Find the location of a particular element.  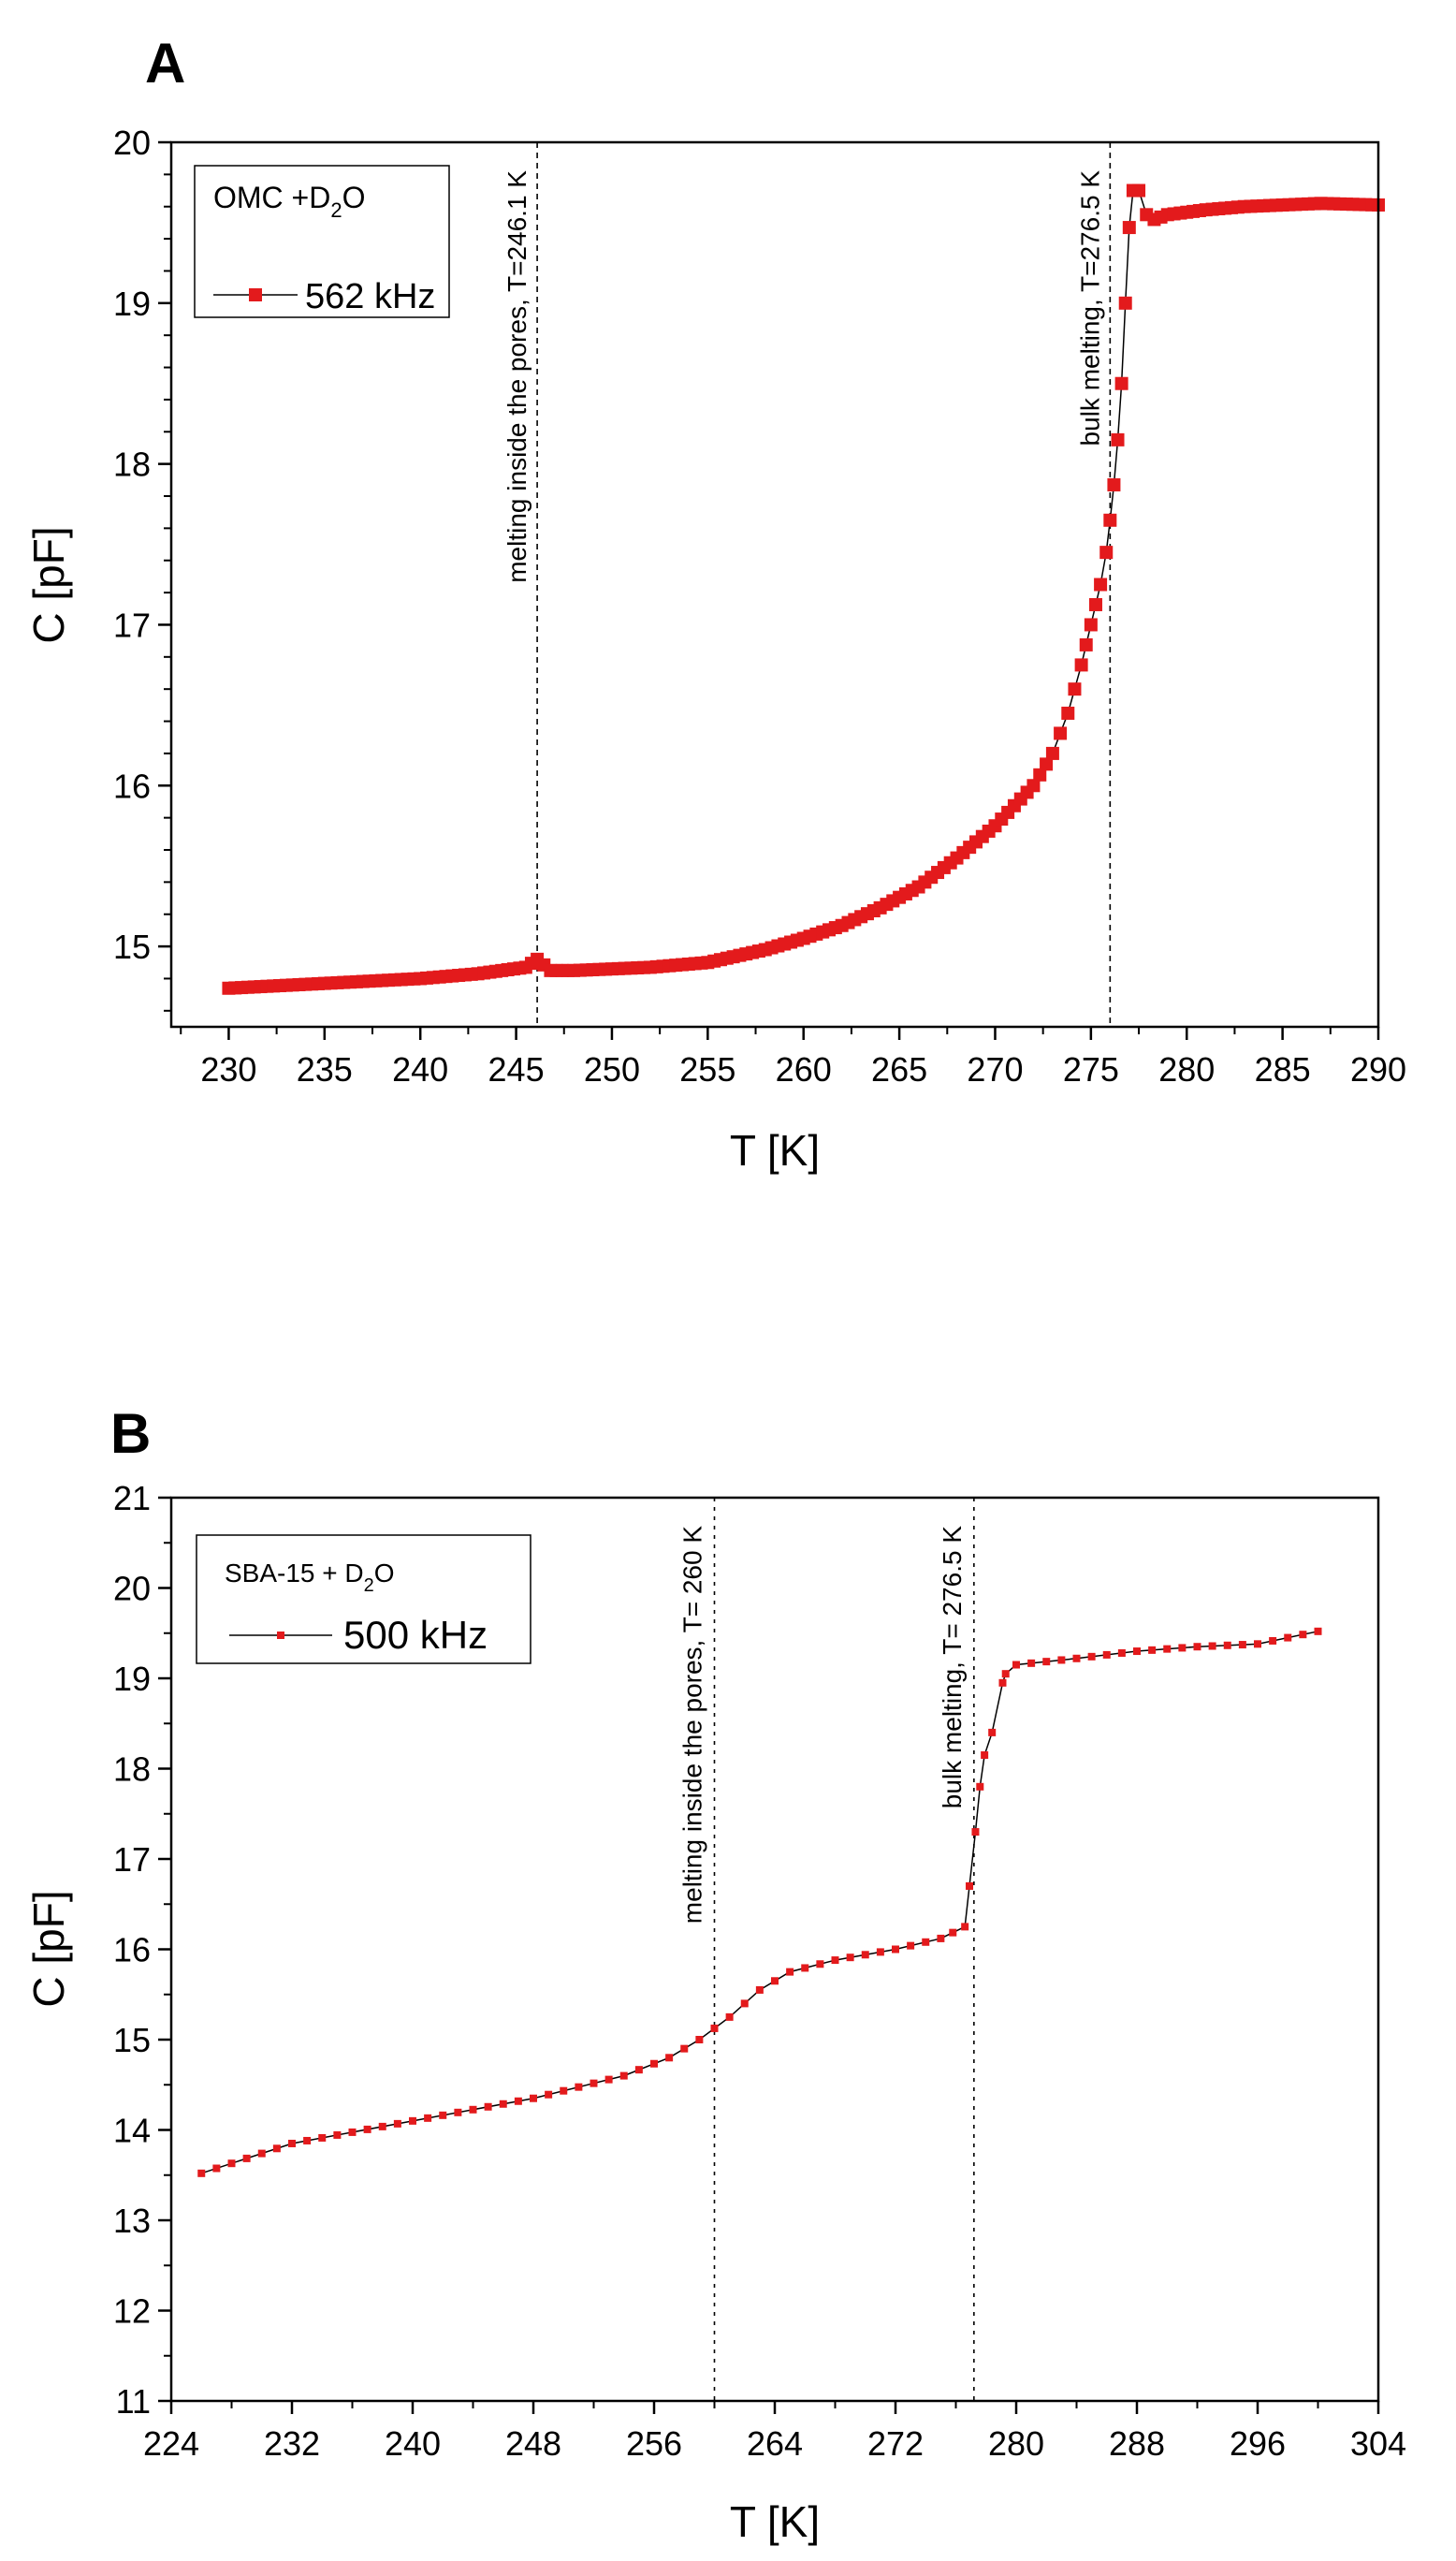

panel-b-y-tick-label: 15 is located at coordinates (132, 2040).